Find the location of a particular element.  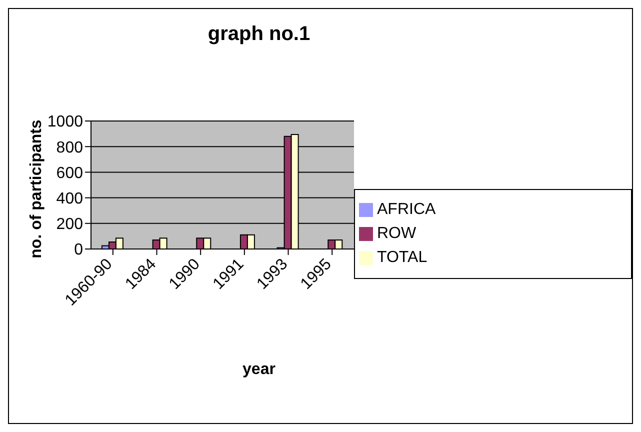

legend-label: TOTAL is located at coordinates (402, 257).